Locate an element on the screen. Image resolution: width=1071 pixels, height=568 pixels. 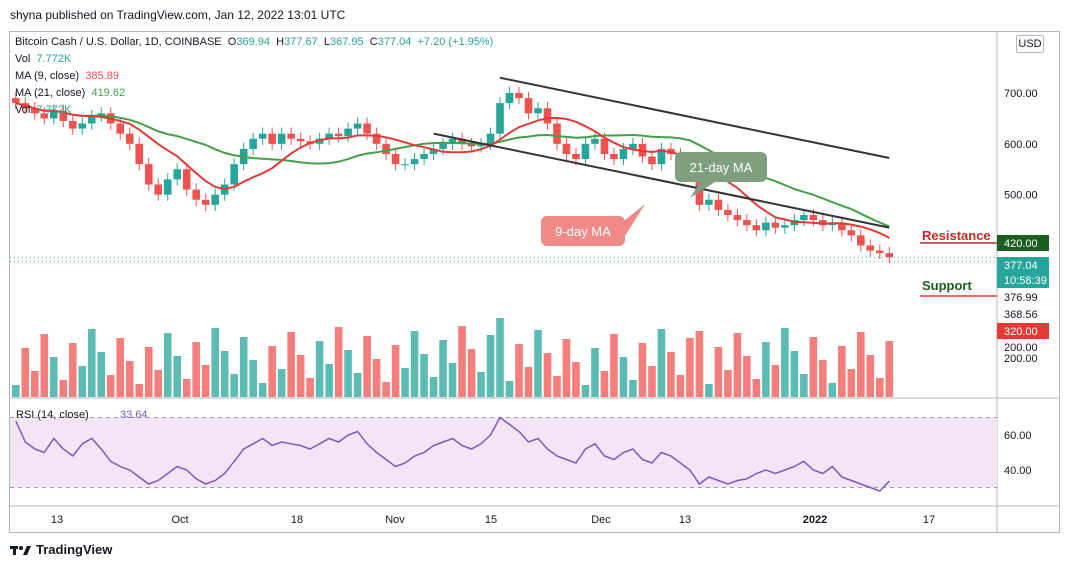
rsi-band is located at coordinates (503, 452).